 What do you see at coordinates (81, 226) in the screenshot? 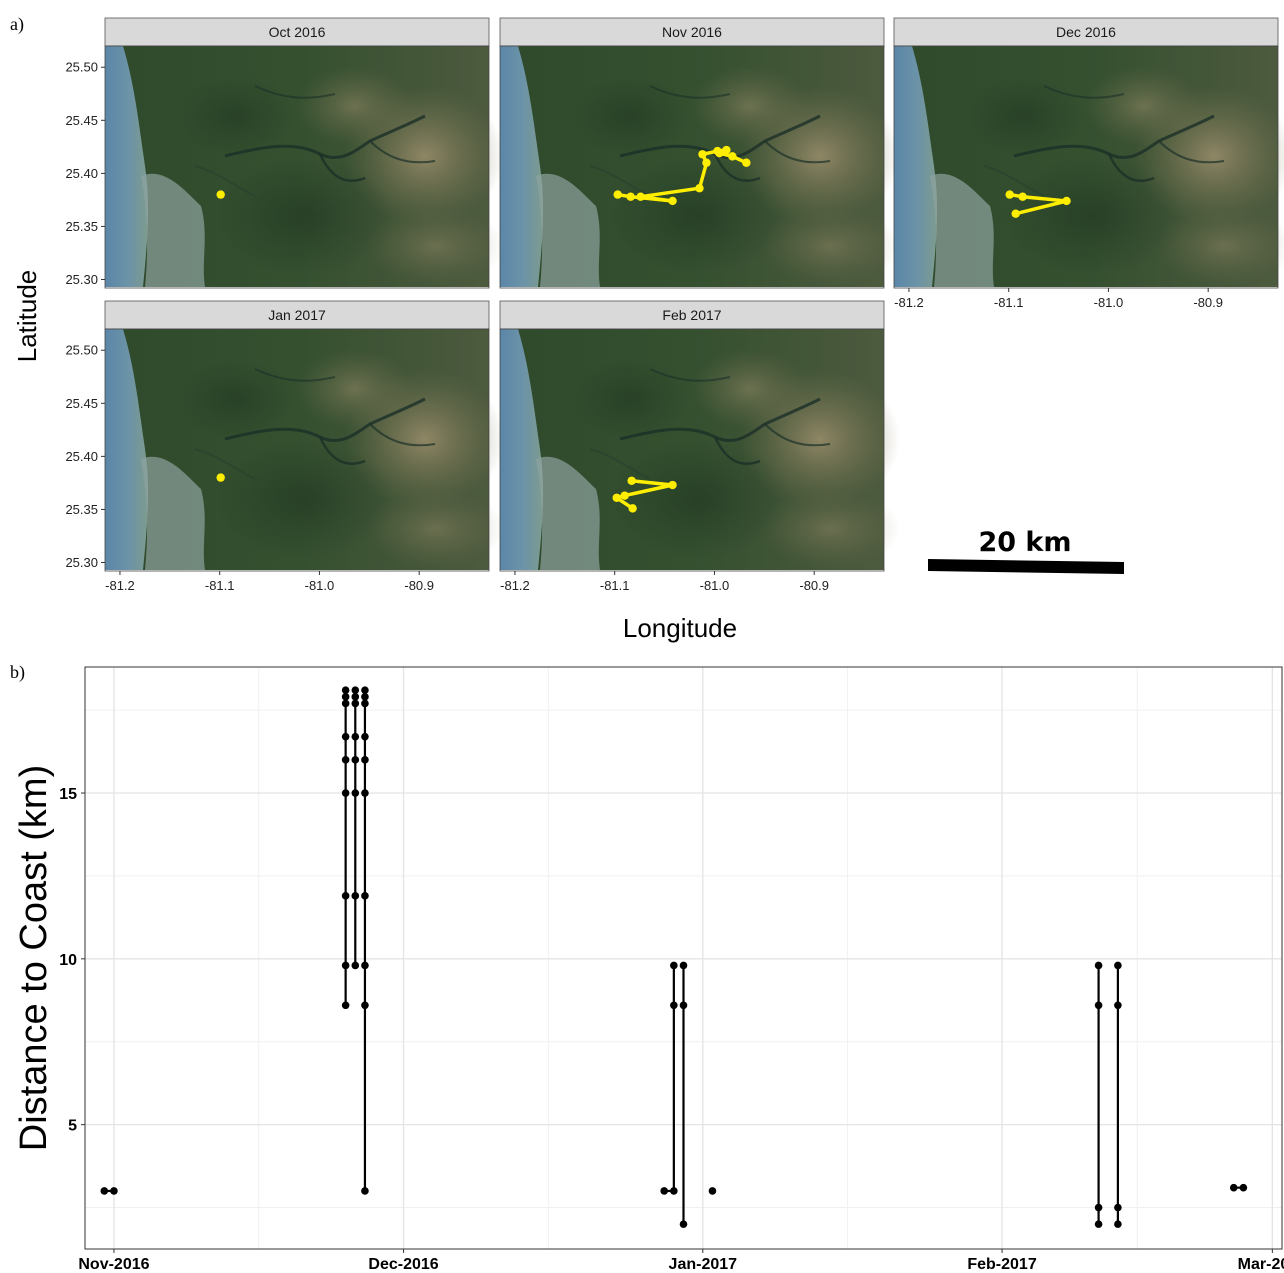
I see `y-tick-label: 25.35` at bounding box center [81, 226].